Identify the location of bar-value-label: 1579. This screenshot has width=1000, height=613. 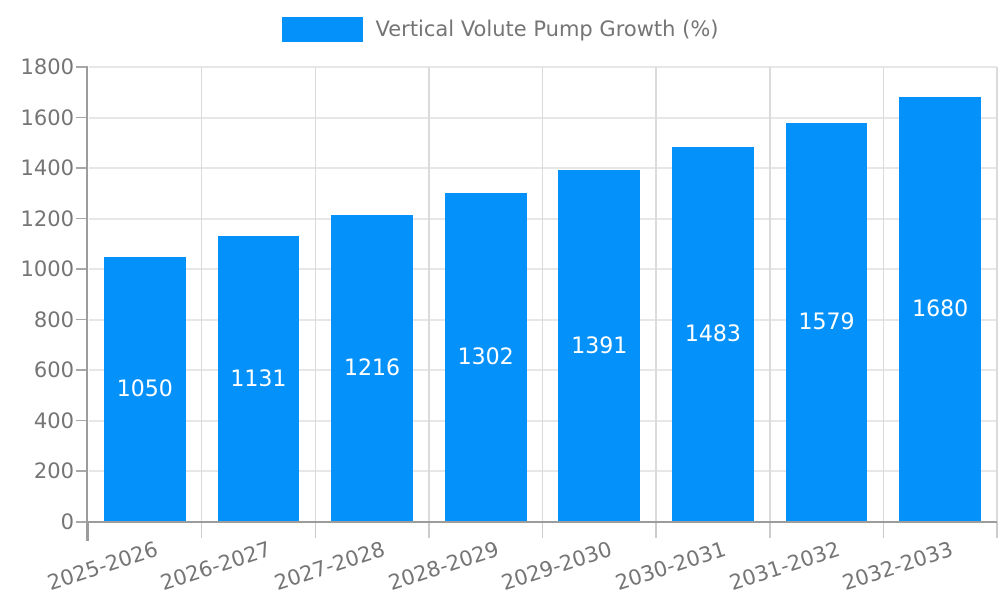
(826, 322).